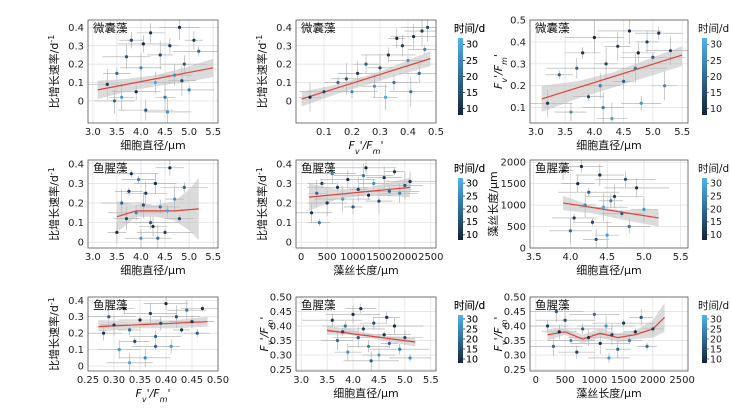  What do you see at coordinates (54, 72) in the screenshot?
I see `y-axis-label: 比增长速率/d-1` at bounding box center [54, 72].